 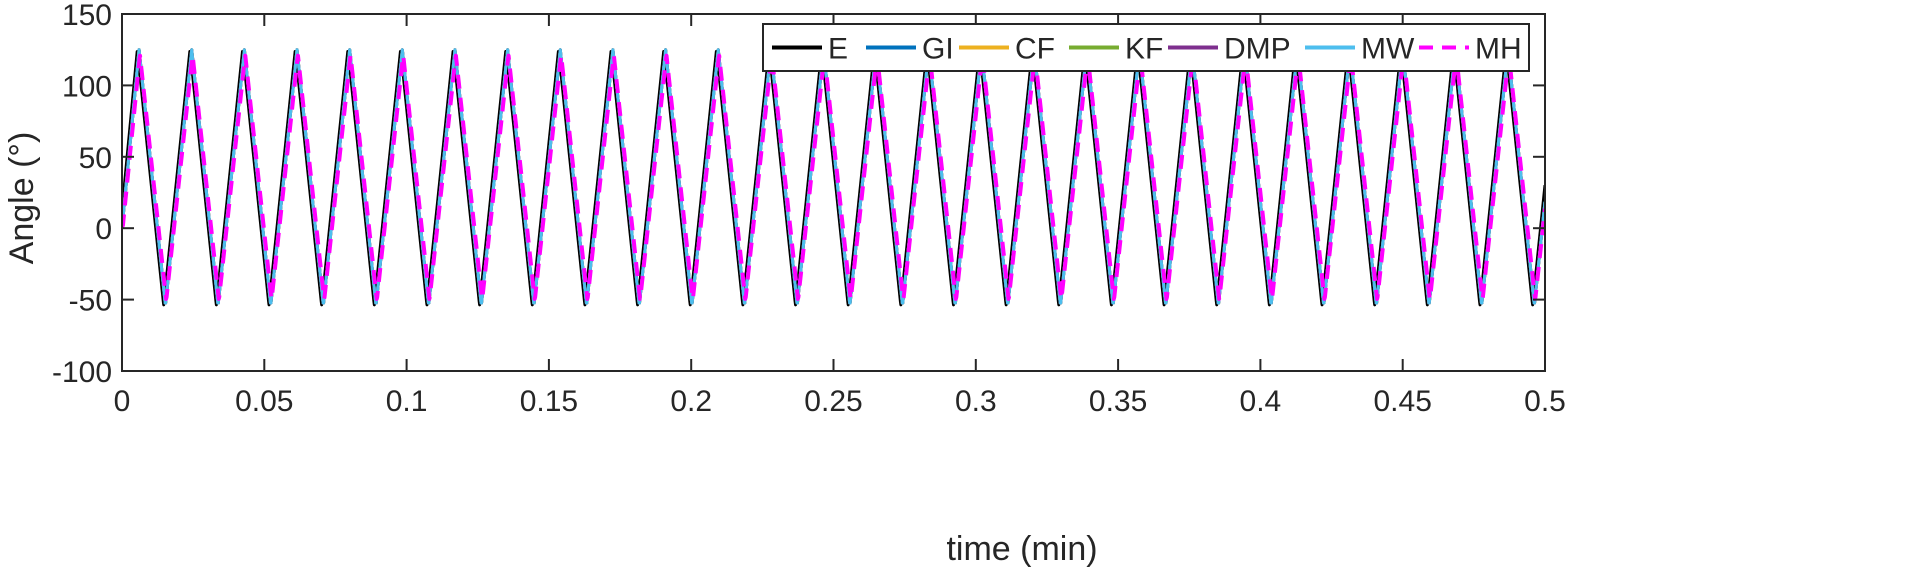 I want to click on y-tick-label: 150, so click(x=87, y=16).